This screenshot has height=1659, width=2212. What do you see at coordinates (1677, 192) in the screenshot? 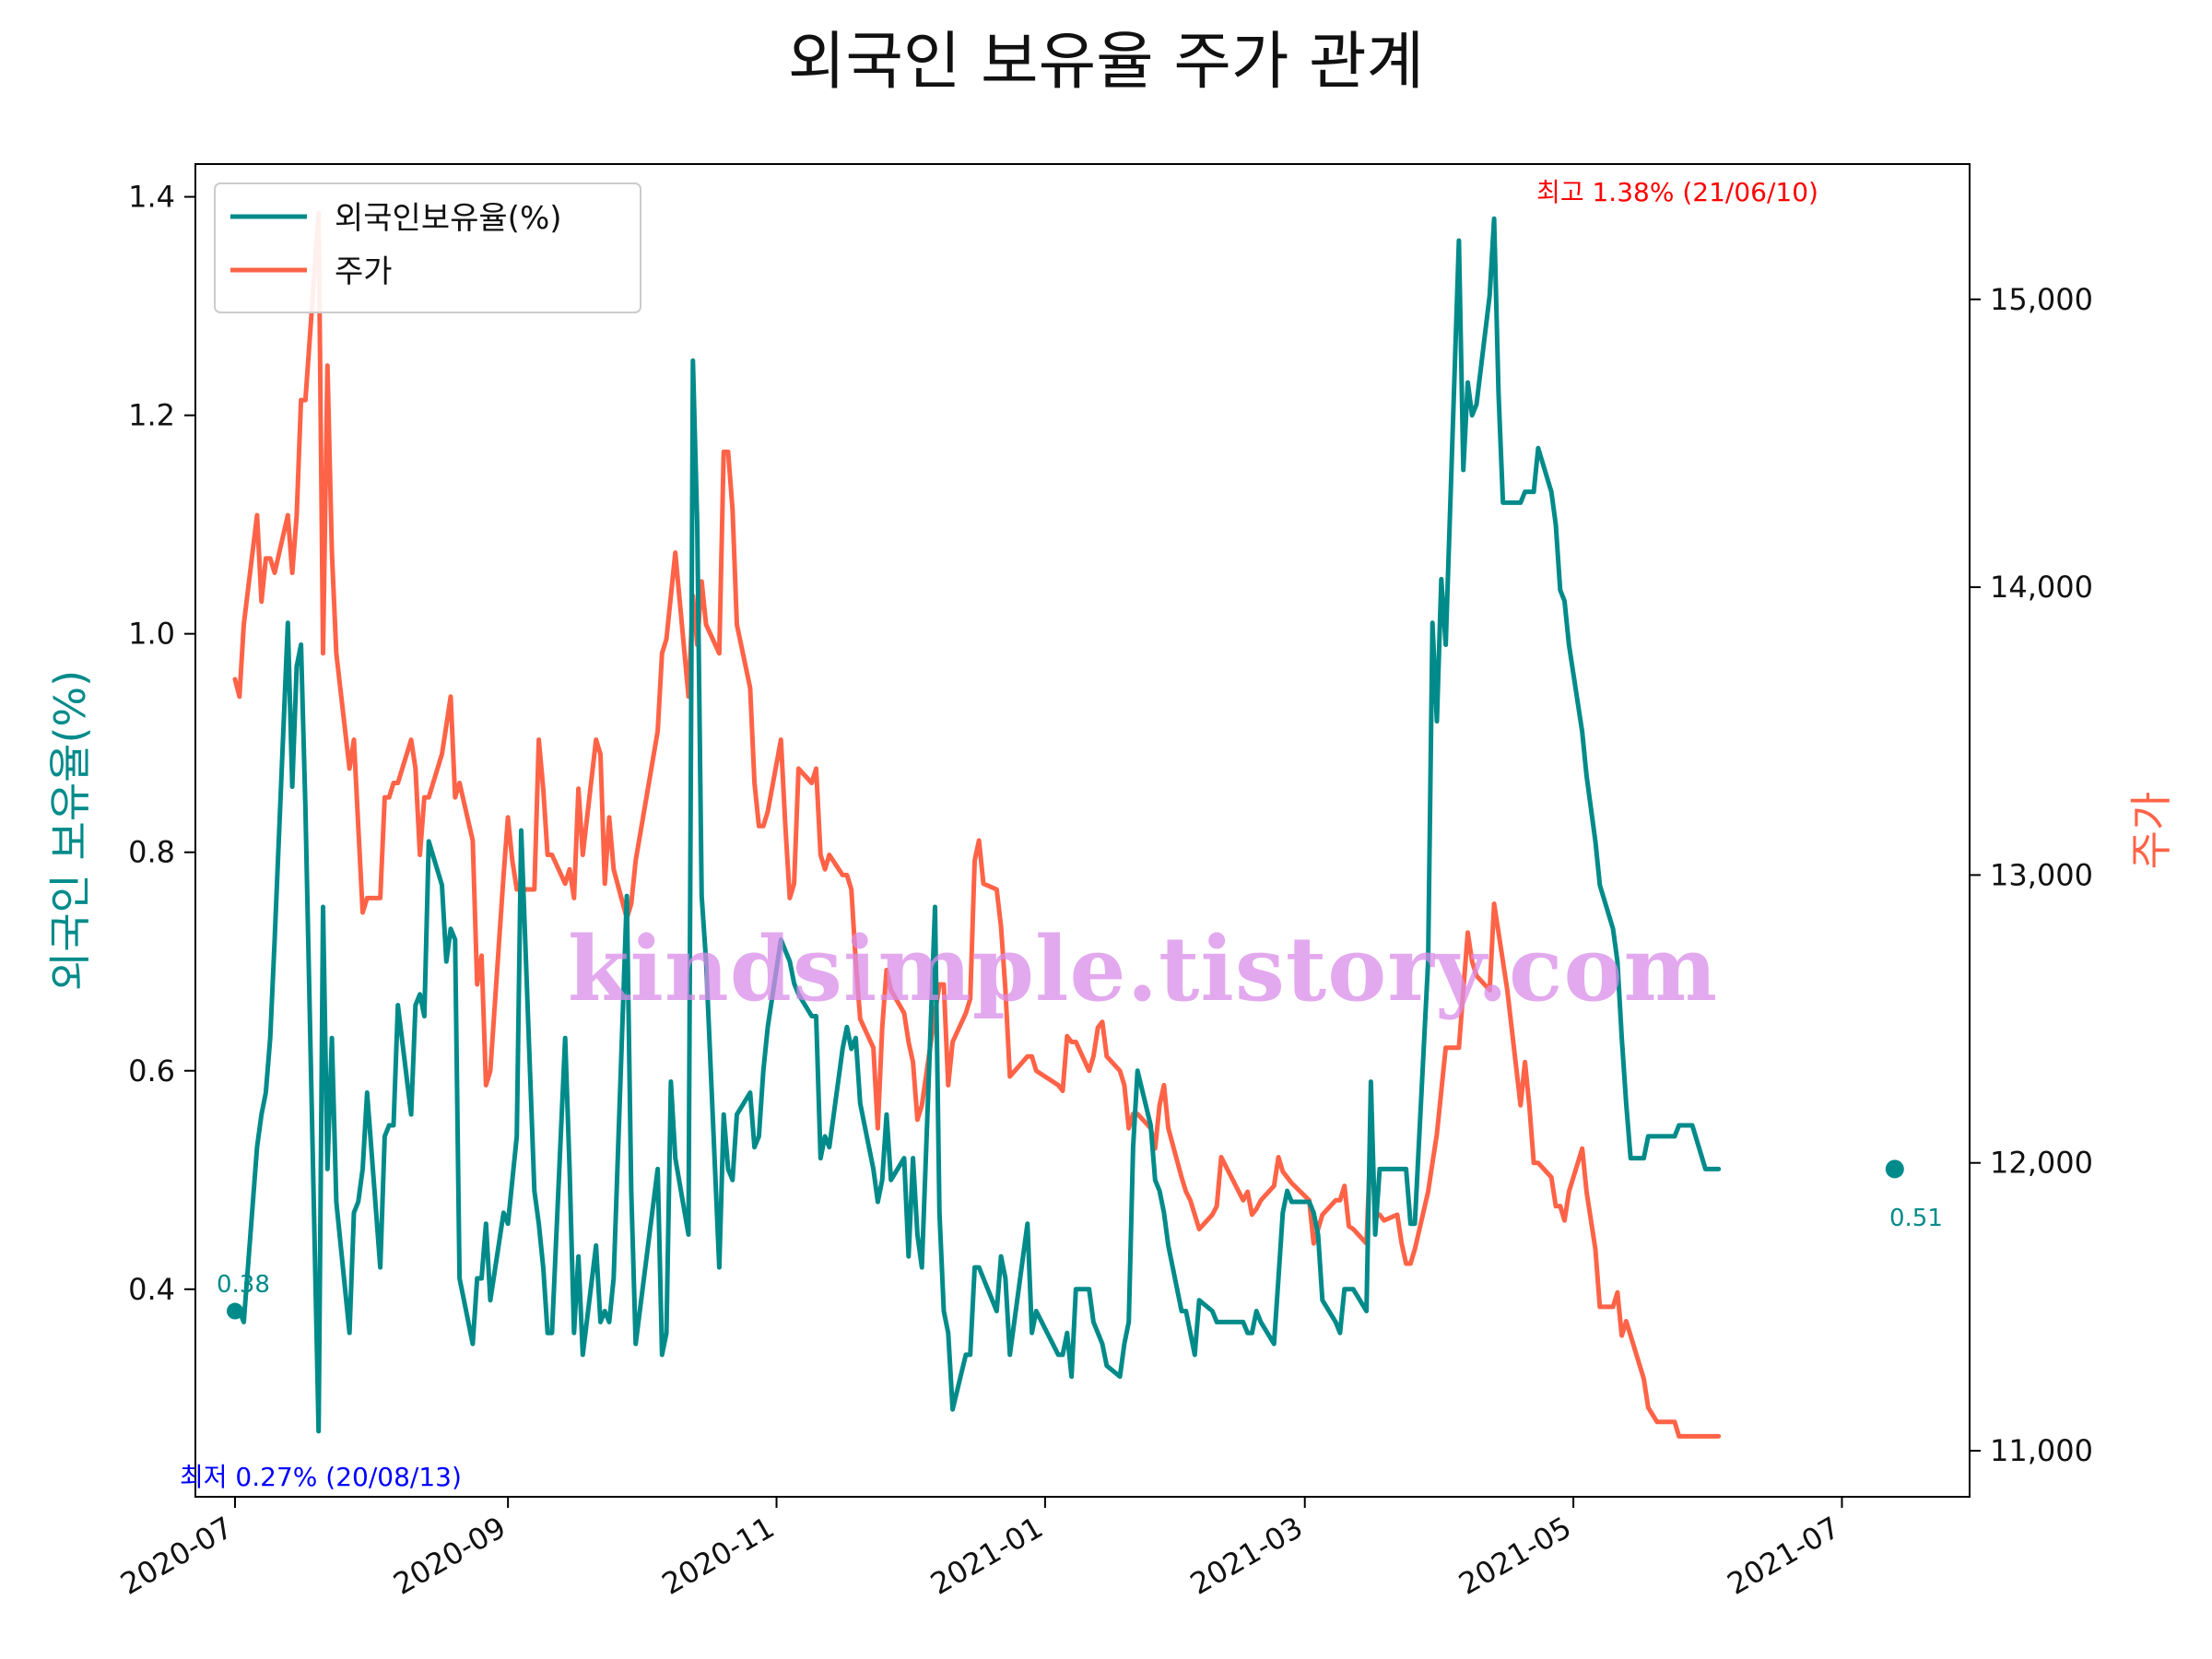
I see `max-annotation: 최고 1.38% (21/06/10)` at bounding box center [1677, 192].